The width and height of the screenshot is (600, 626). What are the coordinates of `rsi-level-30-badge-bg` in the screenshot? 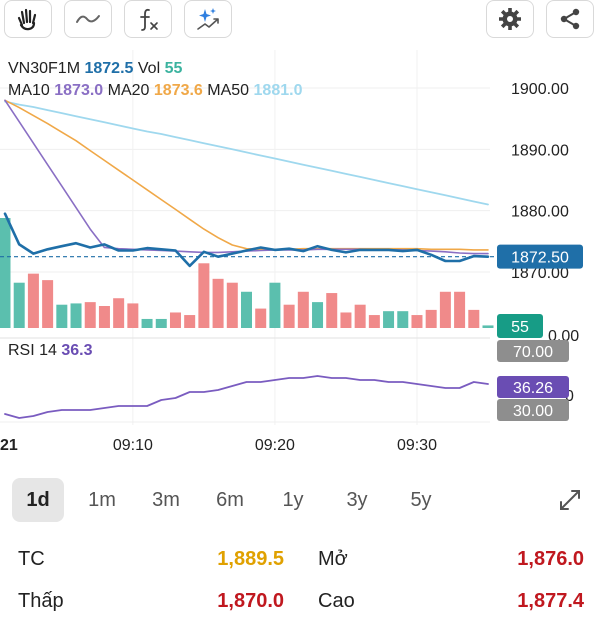 It's located at (533, 410).